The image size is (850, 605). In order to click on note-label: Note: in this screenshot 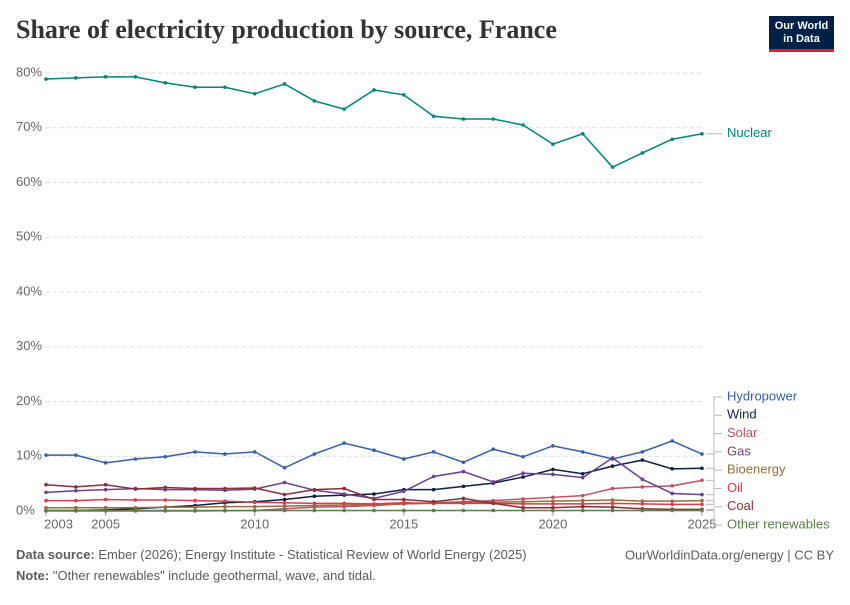, I will do `click(32, 575)`.